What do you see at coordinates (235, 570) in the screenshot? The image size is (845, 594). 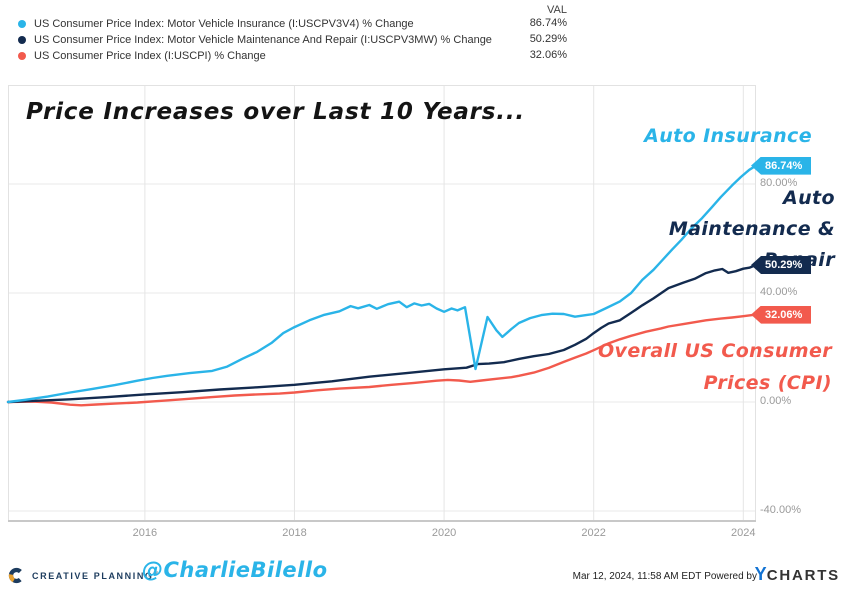 I see `charliebilello-handle: @CharlieBilello` at bounding box center [235, 570].